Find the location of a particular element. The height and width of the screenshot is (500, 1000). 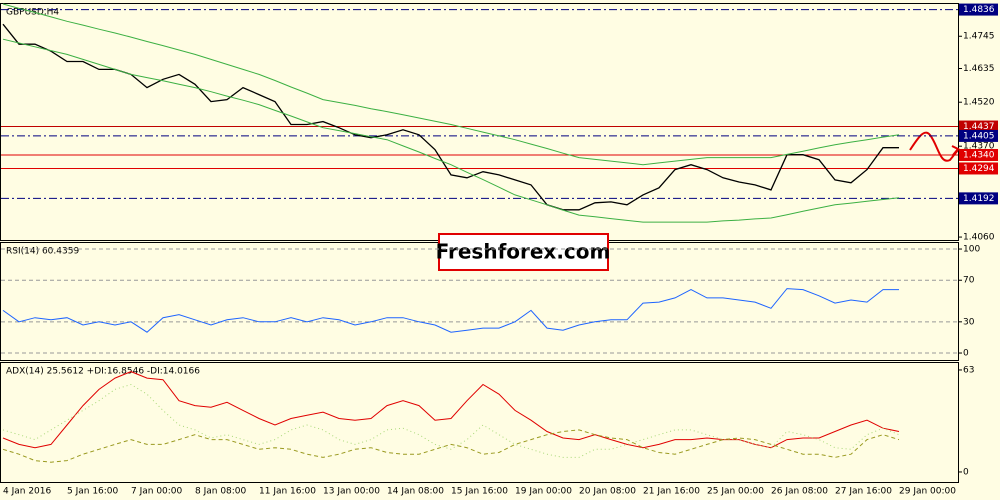

watermark: Freshforex.com is located at coordinates (523, 252).